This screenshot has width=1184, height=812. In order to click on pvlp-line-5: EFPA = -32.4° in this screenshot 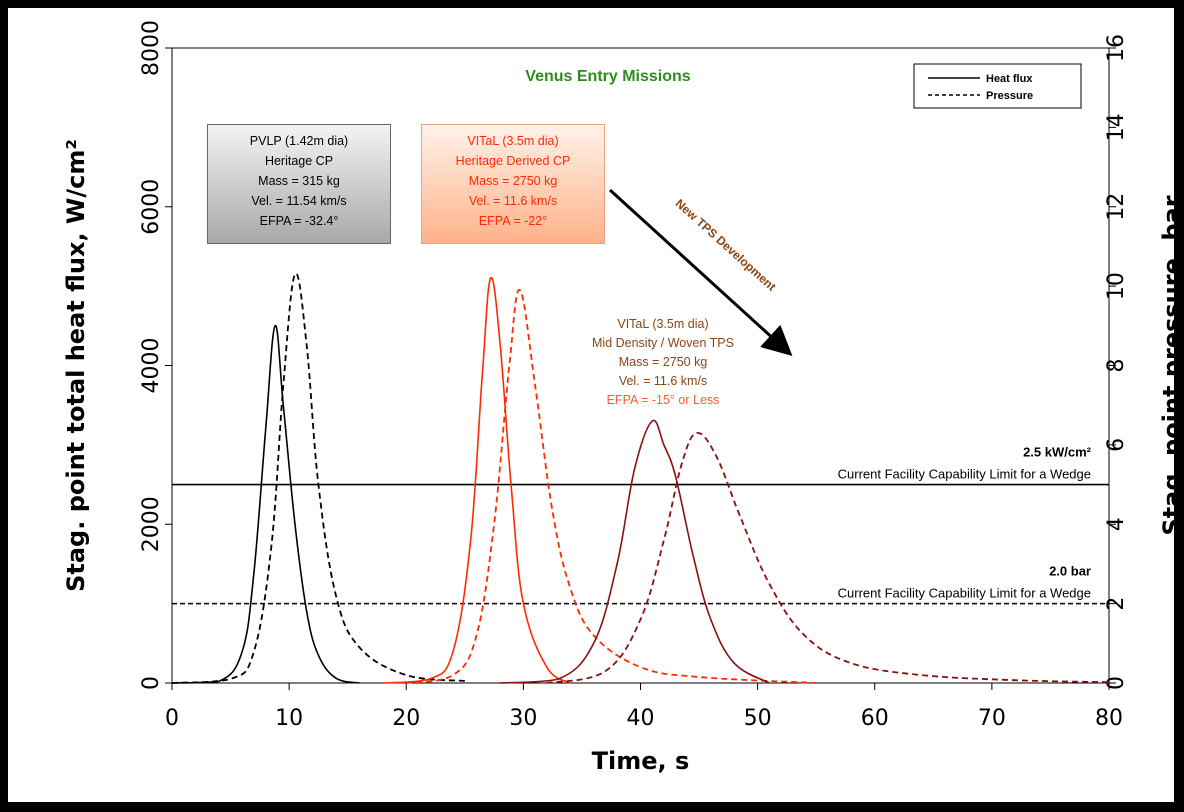, I will do `click(299, 221)`.